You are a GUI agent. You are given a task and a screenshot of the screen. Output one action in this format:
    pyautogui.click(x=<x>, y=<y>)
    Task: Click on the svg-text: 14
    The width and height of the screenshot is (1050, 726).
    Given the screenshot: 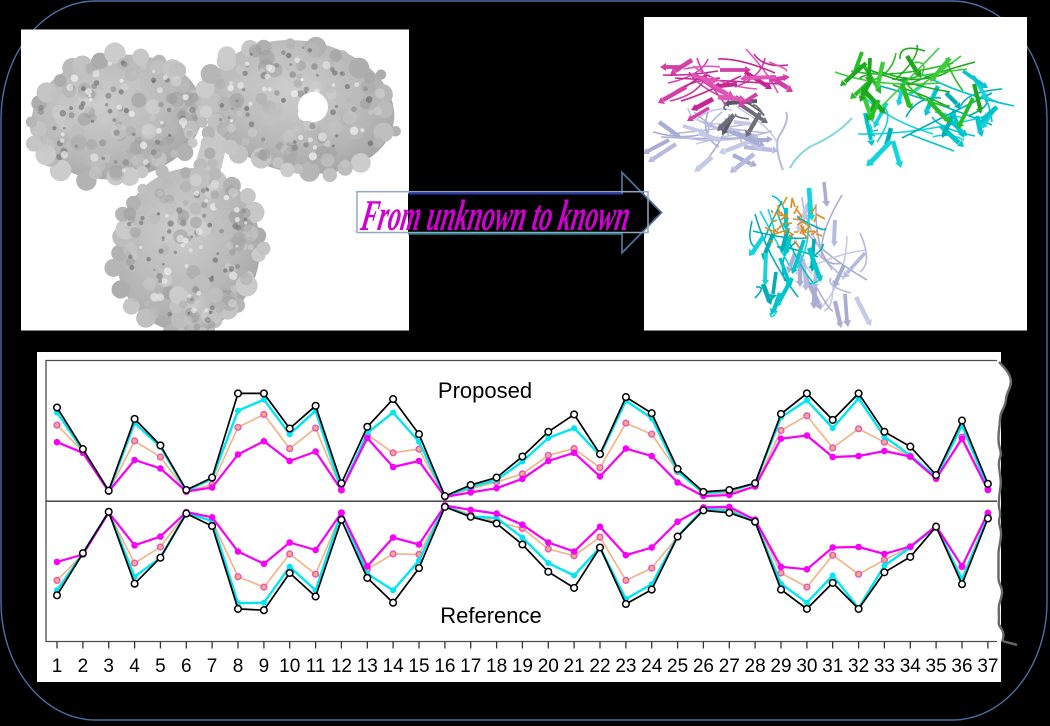 What is the action you would take?
    pyautogui.click(x=394, y=666)
    